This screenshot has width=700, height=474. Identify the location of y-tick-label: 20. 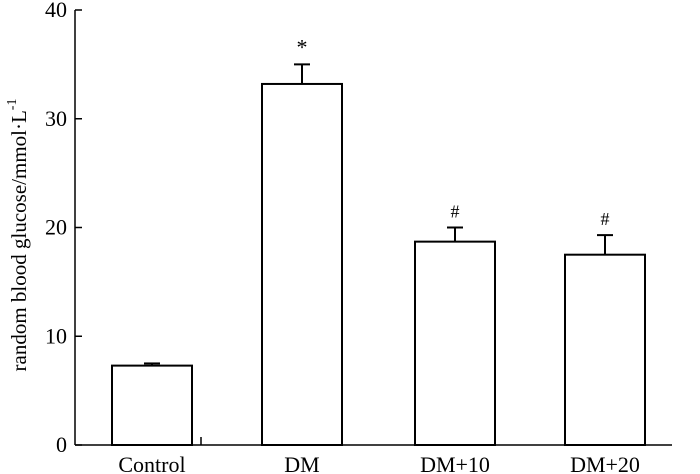
(56, 227).